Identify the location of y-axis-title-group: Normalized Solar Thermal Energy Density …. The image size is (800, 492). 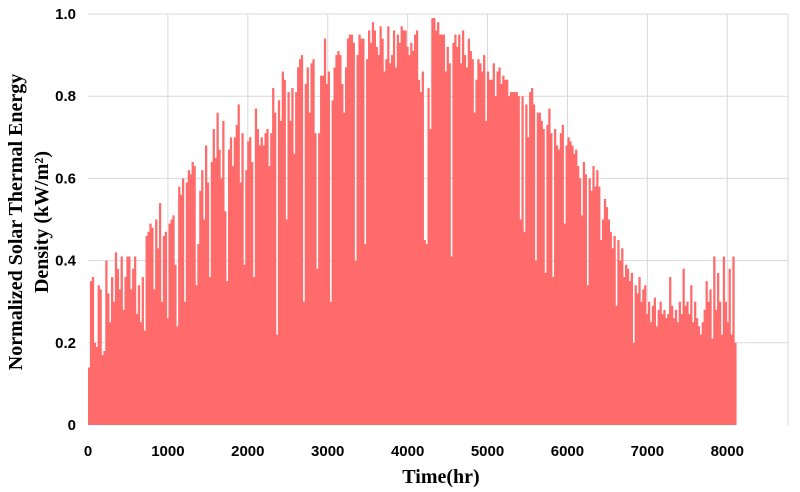
(29, 222).